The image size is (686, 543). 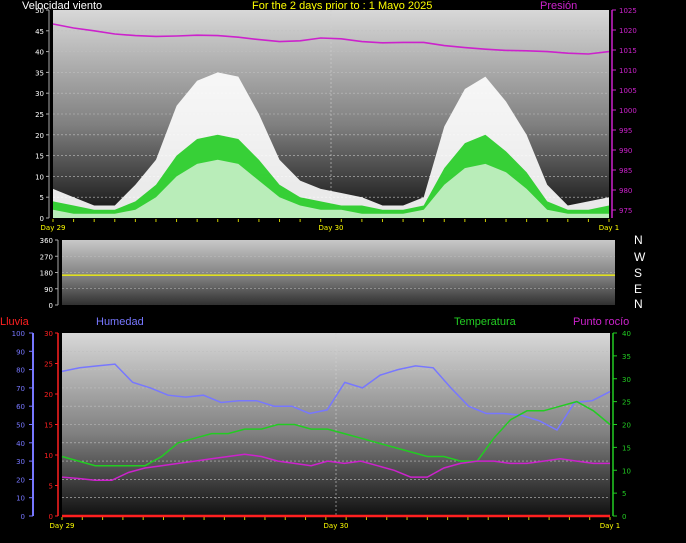 I want to click on direction-y-tick-label: 180, so click(x=46, y=274).